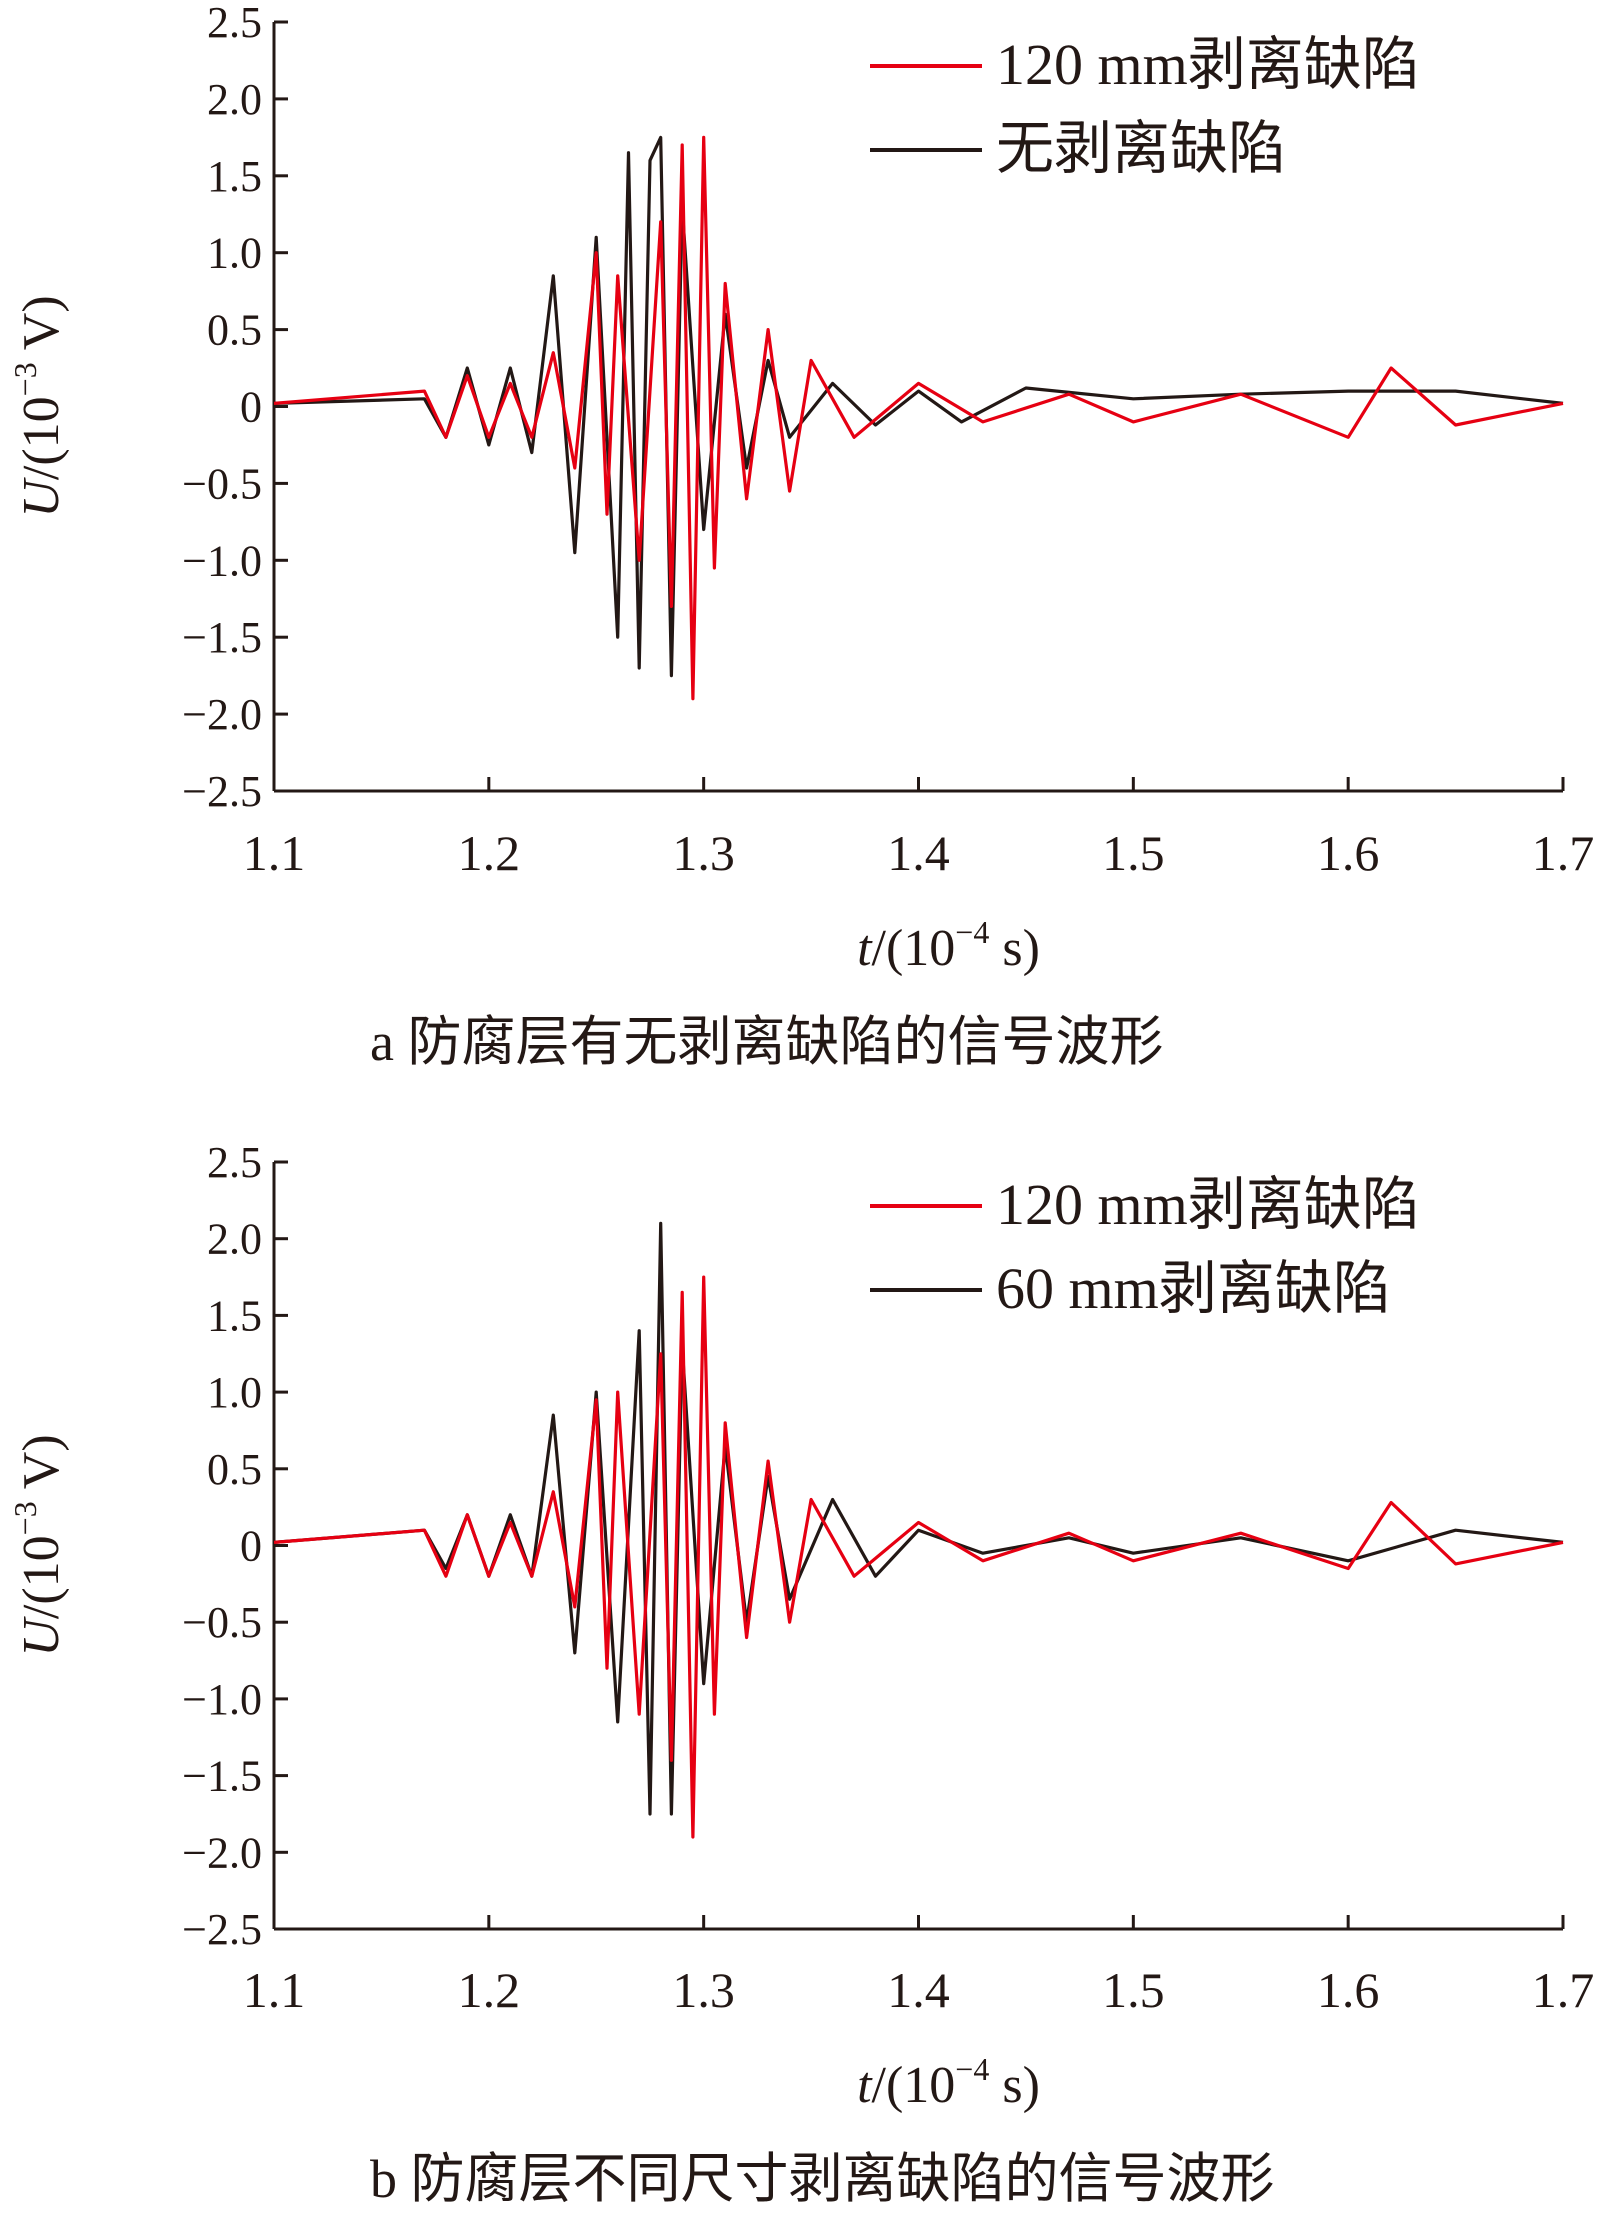  What do you see at coordinates (822, 2179) in the screenshot?
I see `figure-caption: b 防腐层不同尺寸剥离缺陷的信号波形` at bounding box center [822, 2179].